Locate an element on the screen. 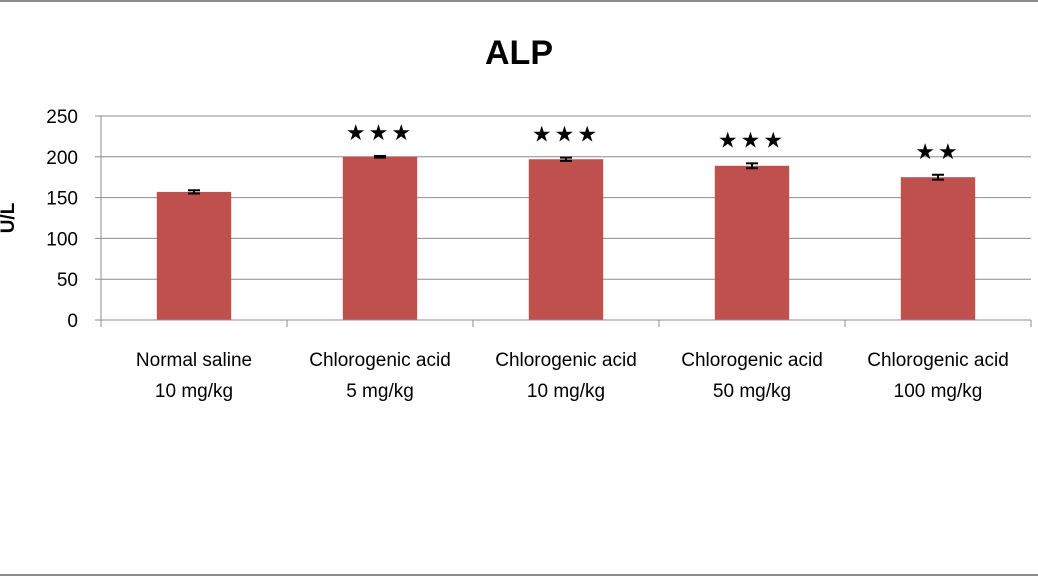 This screenshot has height=578, width=1038. y-tick-label-50: 50 is located at coordinates (67, 280).